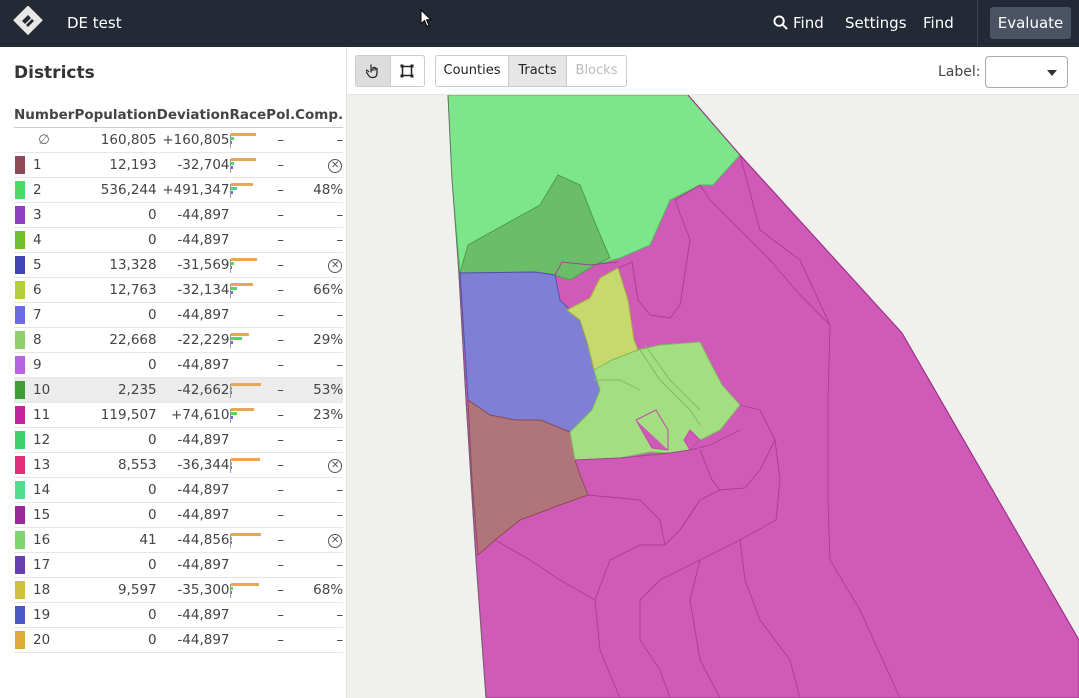 The height and width of the screenshot is (698, 1079). I want to click on column-header-deviation: Deviation, so click(193, 115).